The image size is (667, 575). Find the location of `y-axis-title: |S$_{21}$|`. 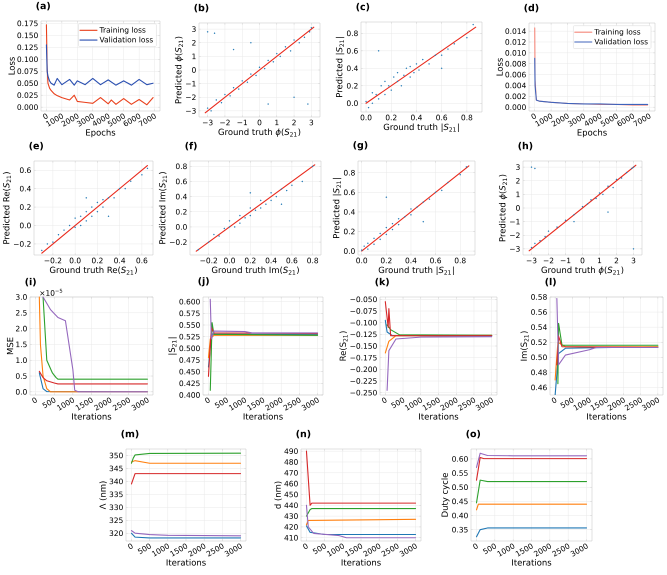

y-axis-title: |S$_{21}$| is located at coordinates (172, 346).